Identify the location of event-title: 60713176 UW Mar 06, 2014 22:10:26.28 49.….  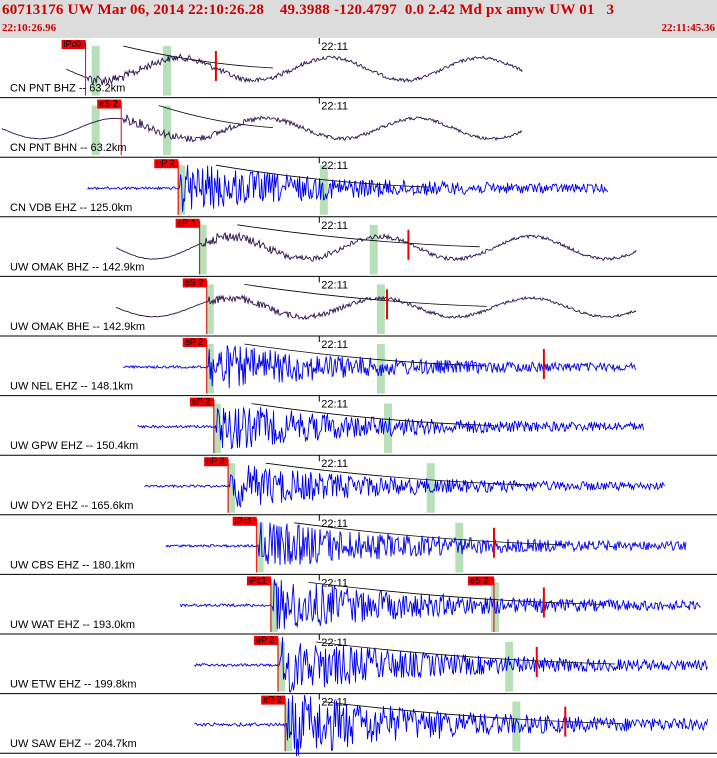
(308, 10).